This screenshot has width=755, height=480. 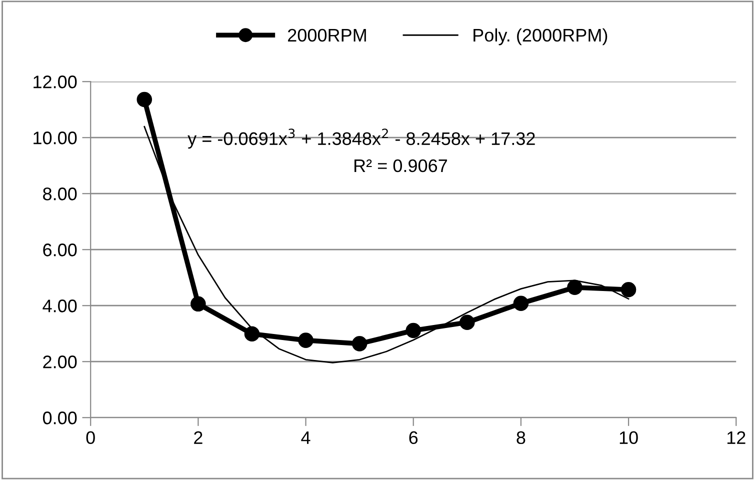 What do you see at coordinates (59, 418) in the screenshot?
I see `y-tick-label: 0.00` at bounding box center [59, 418].